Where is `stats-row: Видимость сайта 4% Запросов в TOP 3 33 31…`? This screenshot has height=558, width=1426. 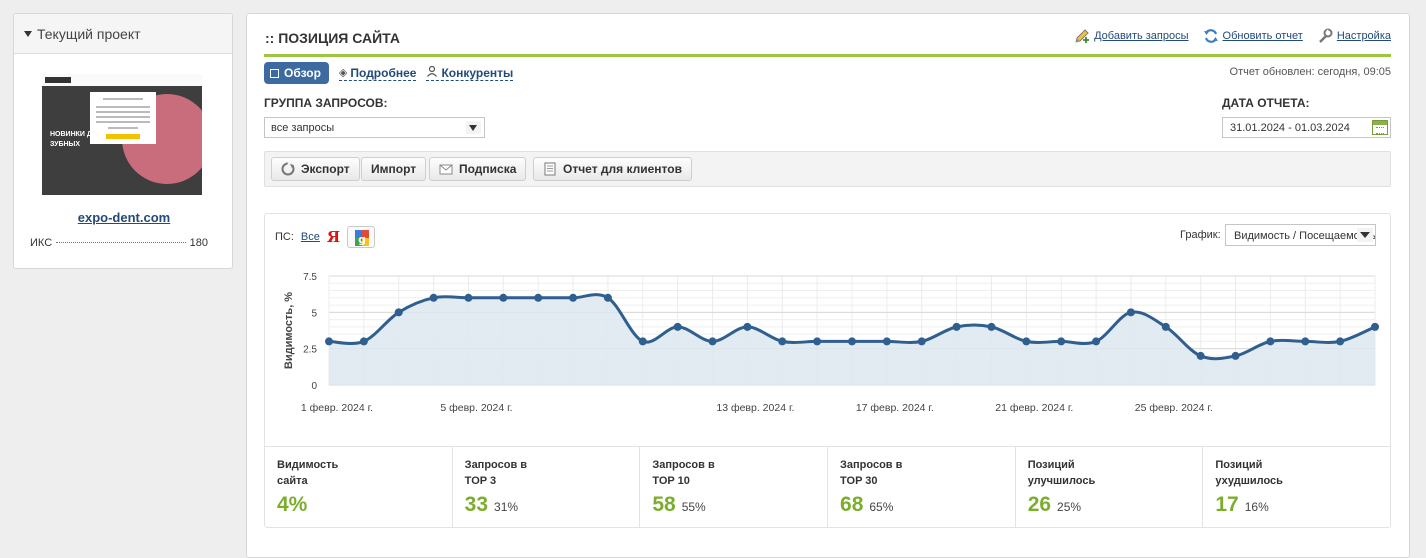
stats-row: Видимость сайта 4% Запросов в TOP 3 33 31… is located at coordinates (827, 487).